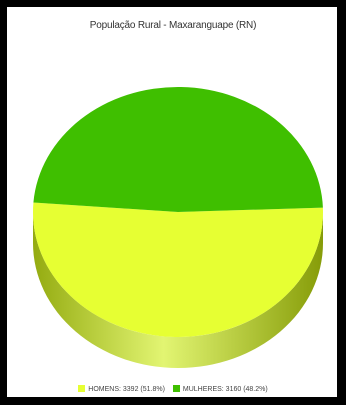  What do you see at coordinates (173, 25) in the screenshot?
I see `chart-title: População Rural - Maxaranguape (RN)` at bounding box center [173, 25].